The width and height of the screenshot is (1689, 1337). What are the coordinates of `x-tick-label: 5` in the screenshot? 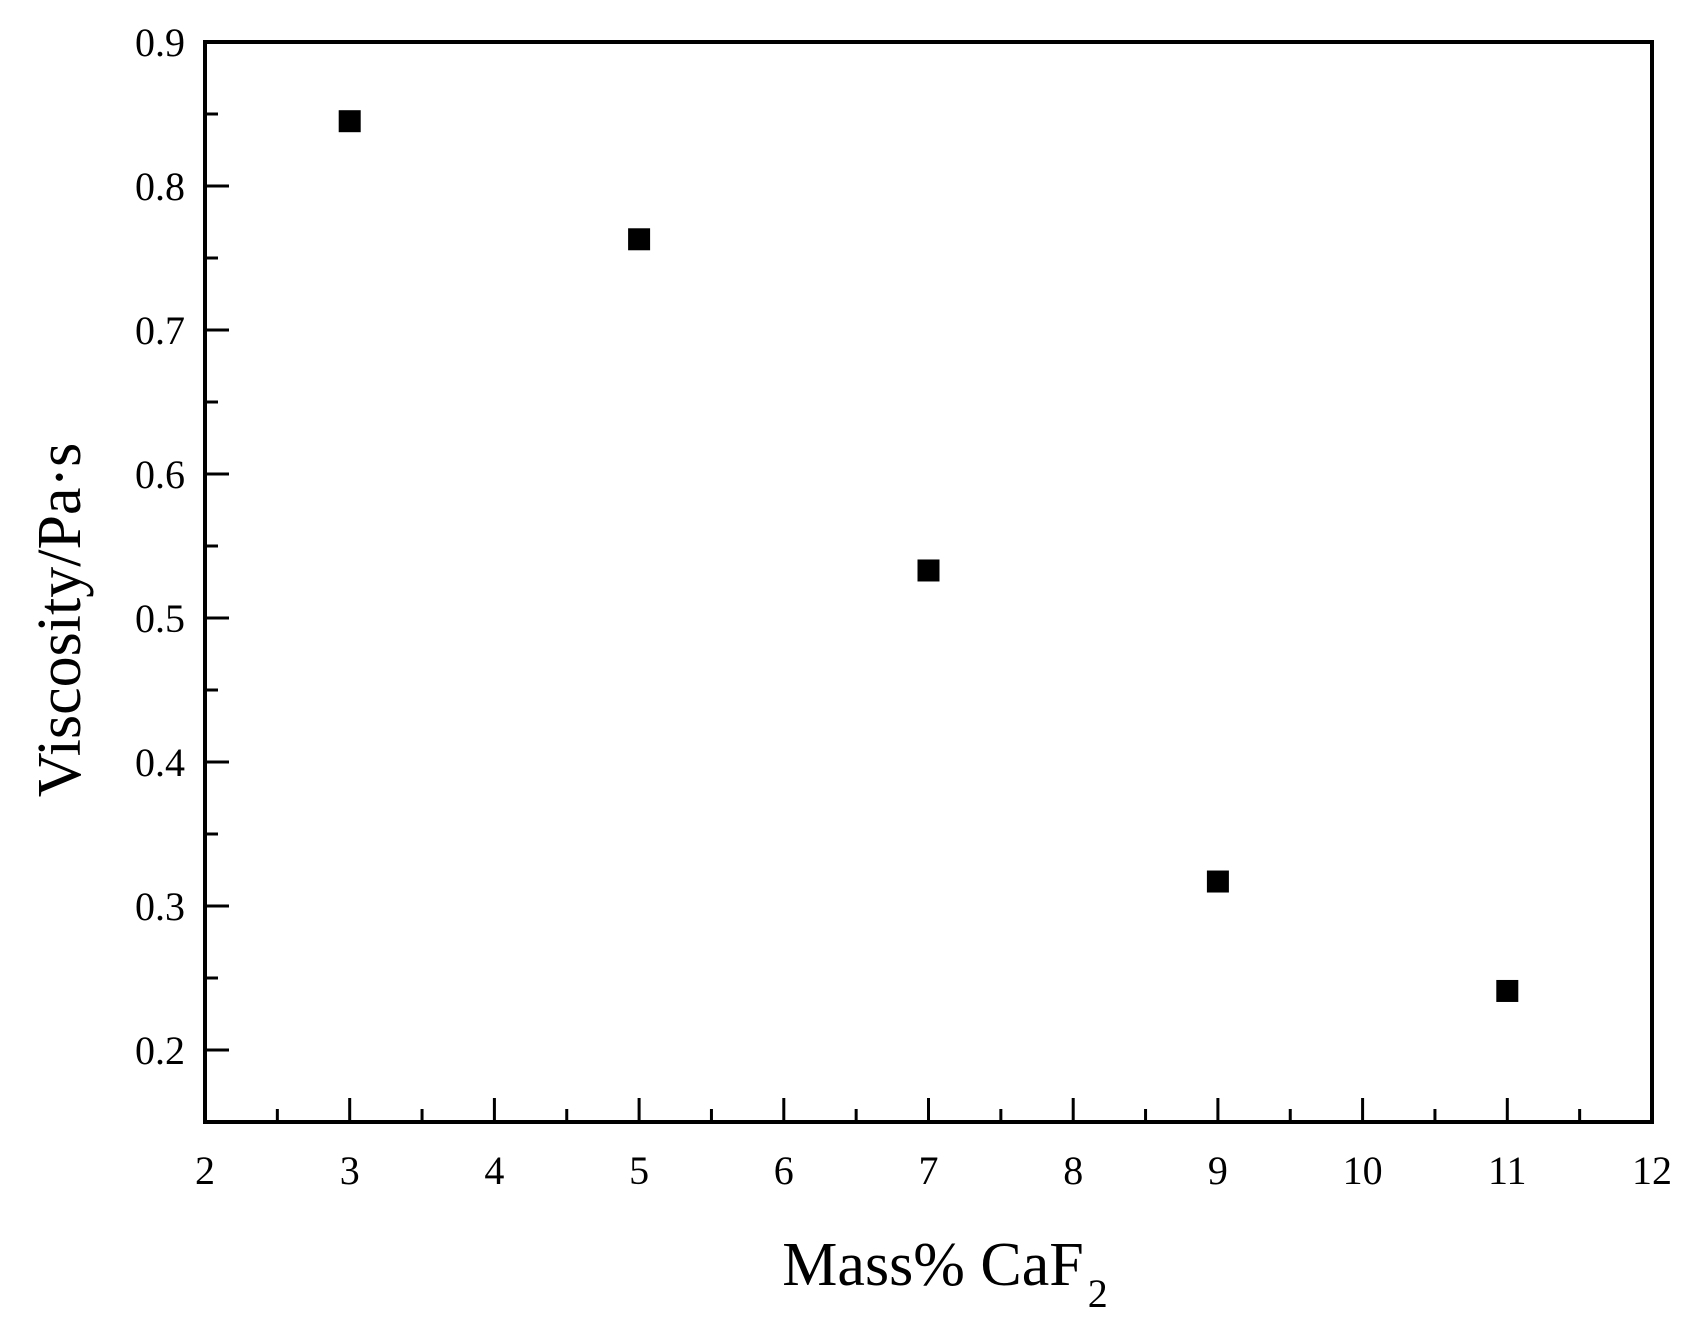 It's located at (639, 1170).